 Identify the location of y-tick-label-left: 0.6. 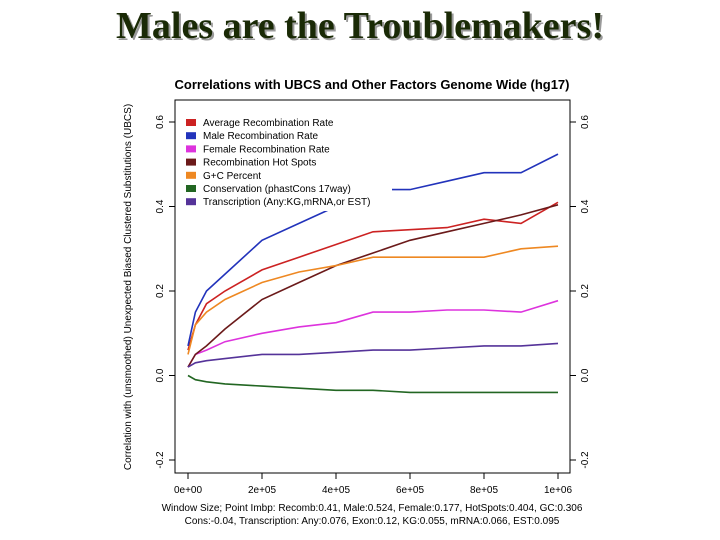
(160, 122).